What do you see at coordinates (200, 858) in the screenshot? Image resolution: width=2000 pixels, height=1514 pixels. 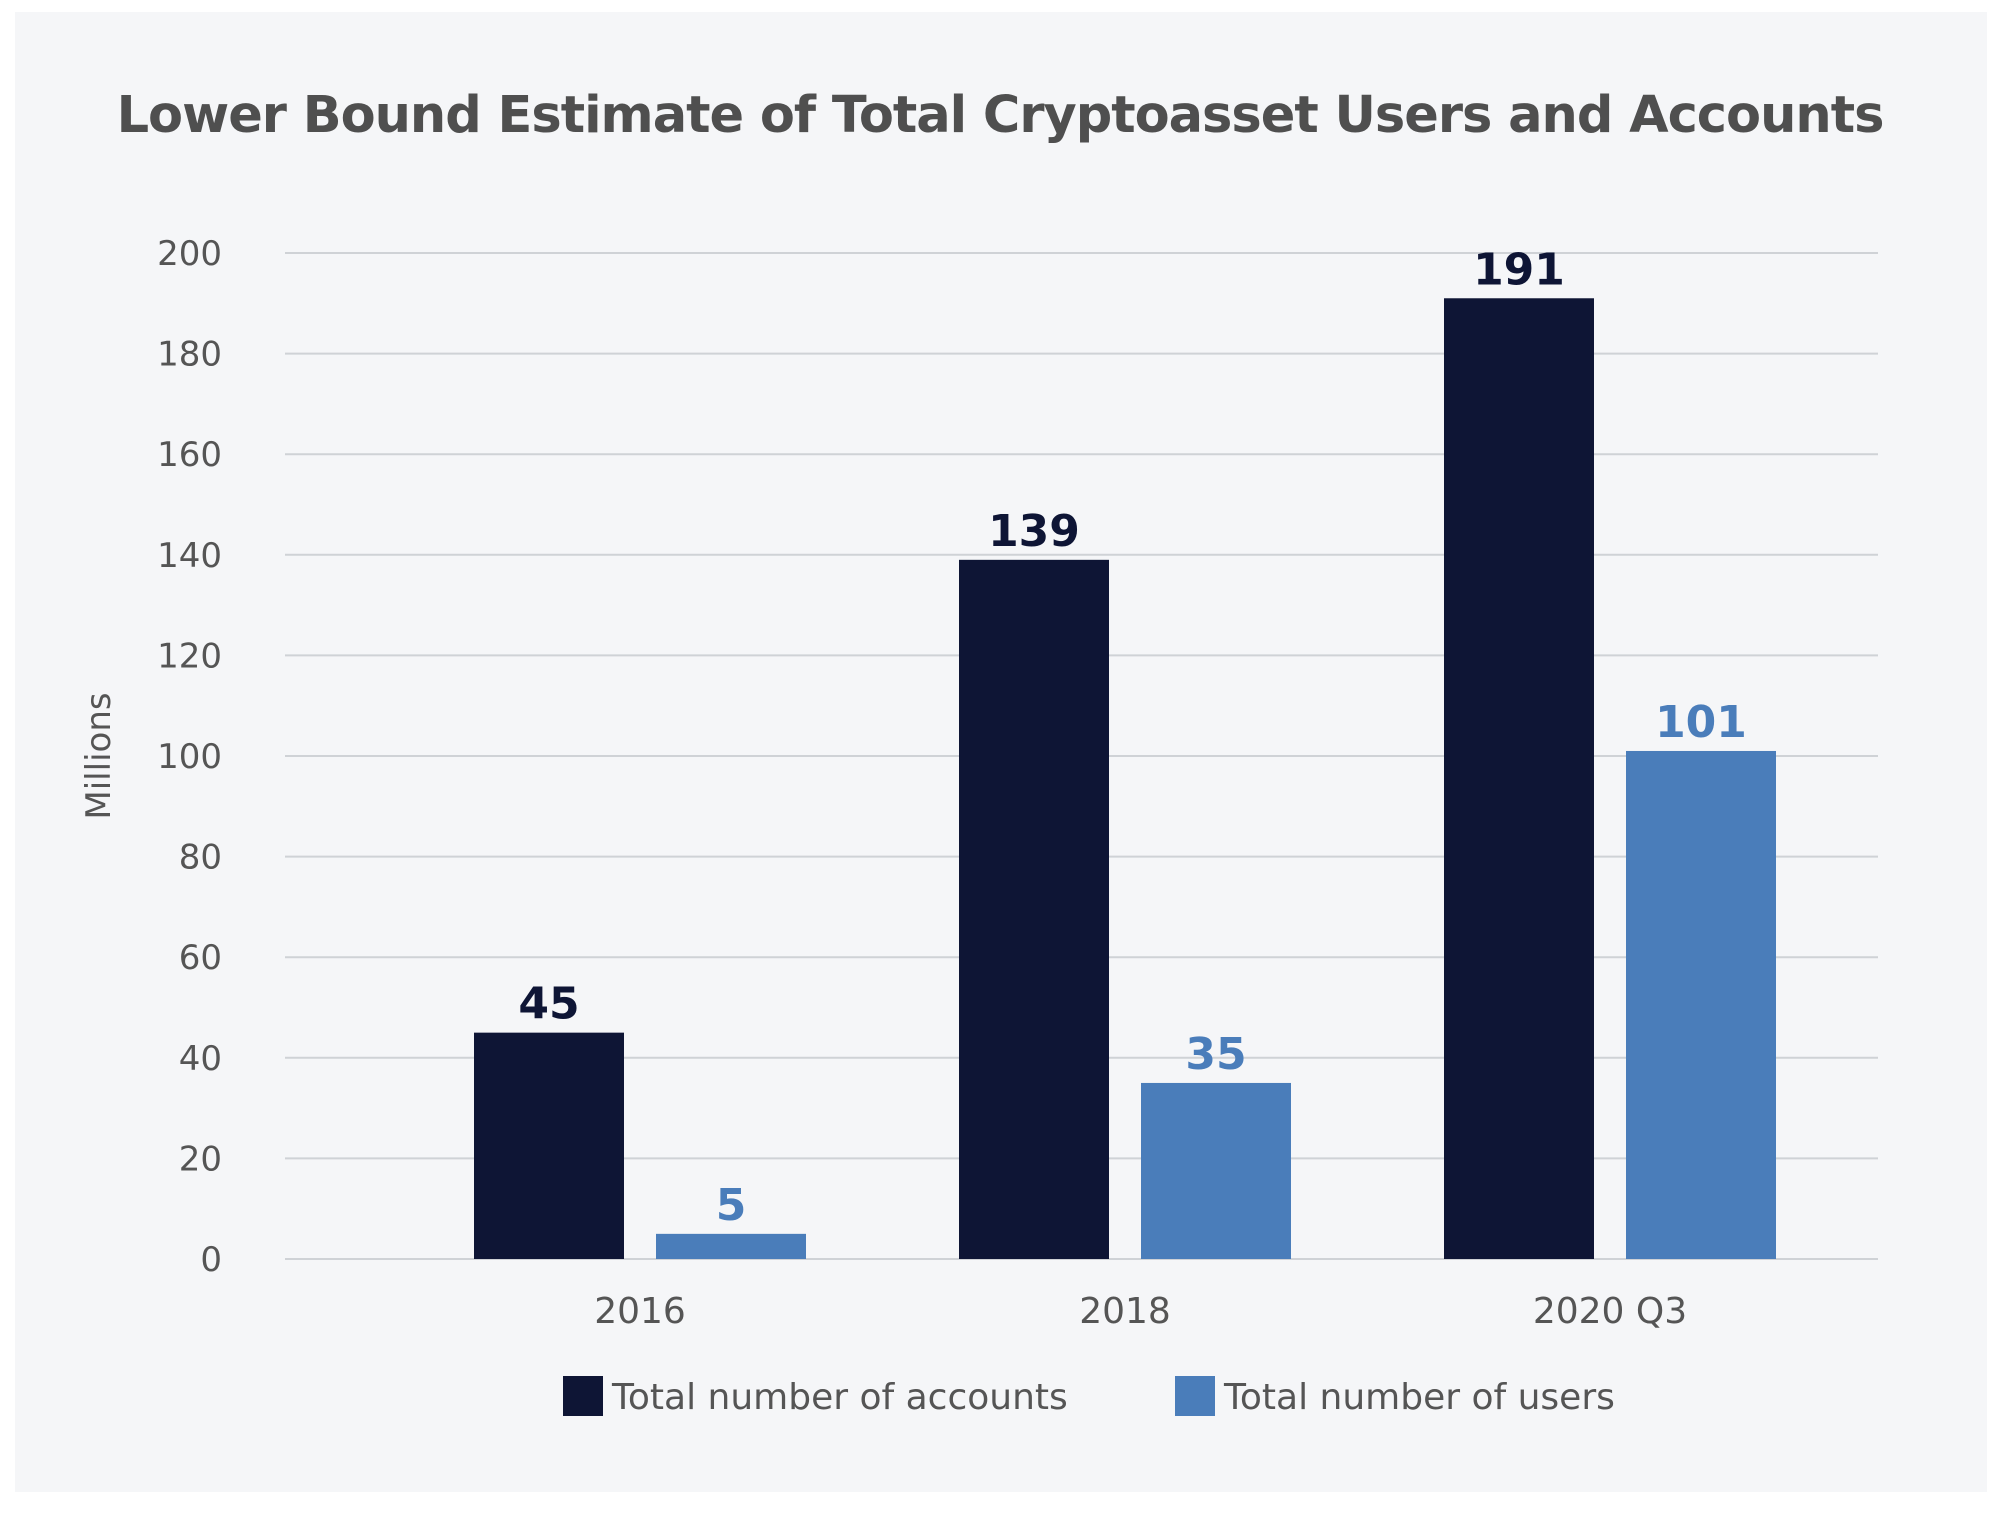 I see `y-tick-label: 80` at bounding box center [200, 858].